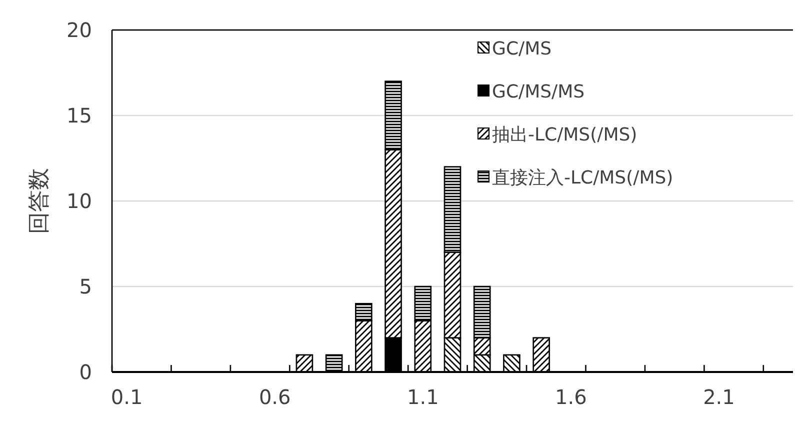  Describe the element at coordinates (583, 177) in the screenshot. I see `legend-label: 直接注入-LC/MS(/MS)` at that location.